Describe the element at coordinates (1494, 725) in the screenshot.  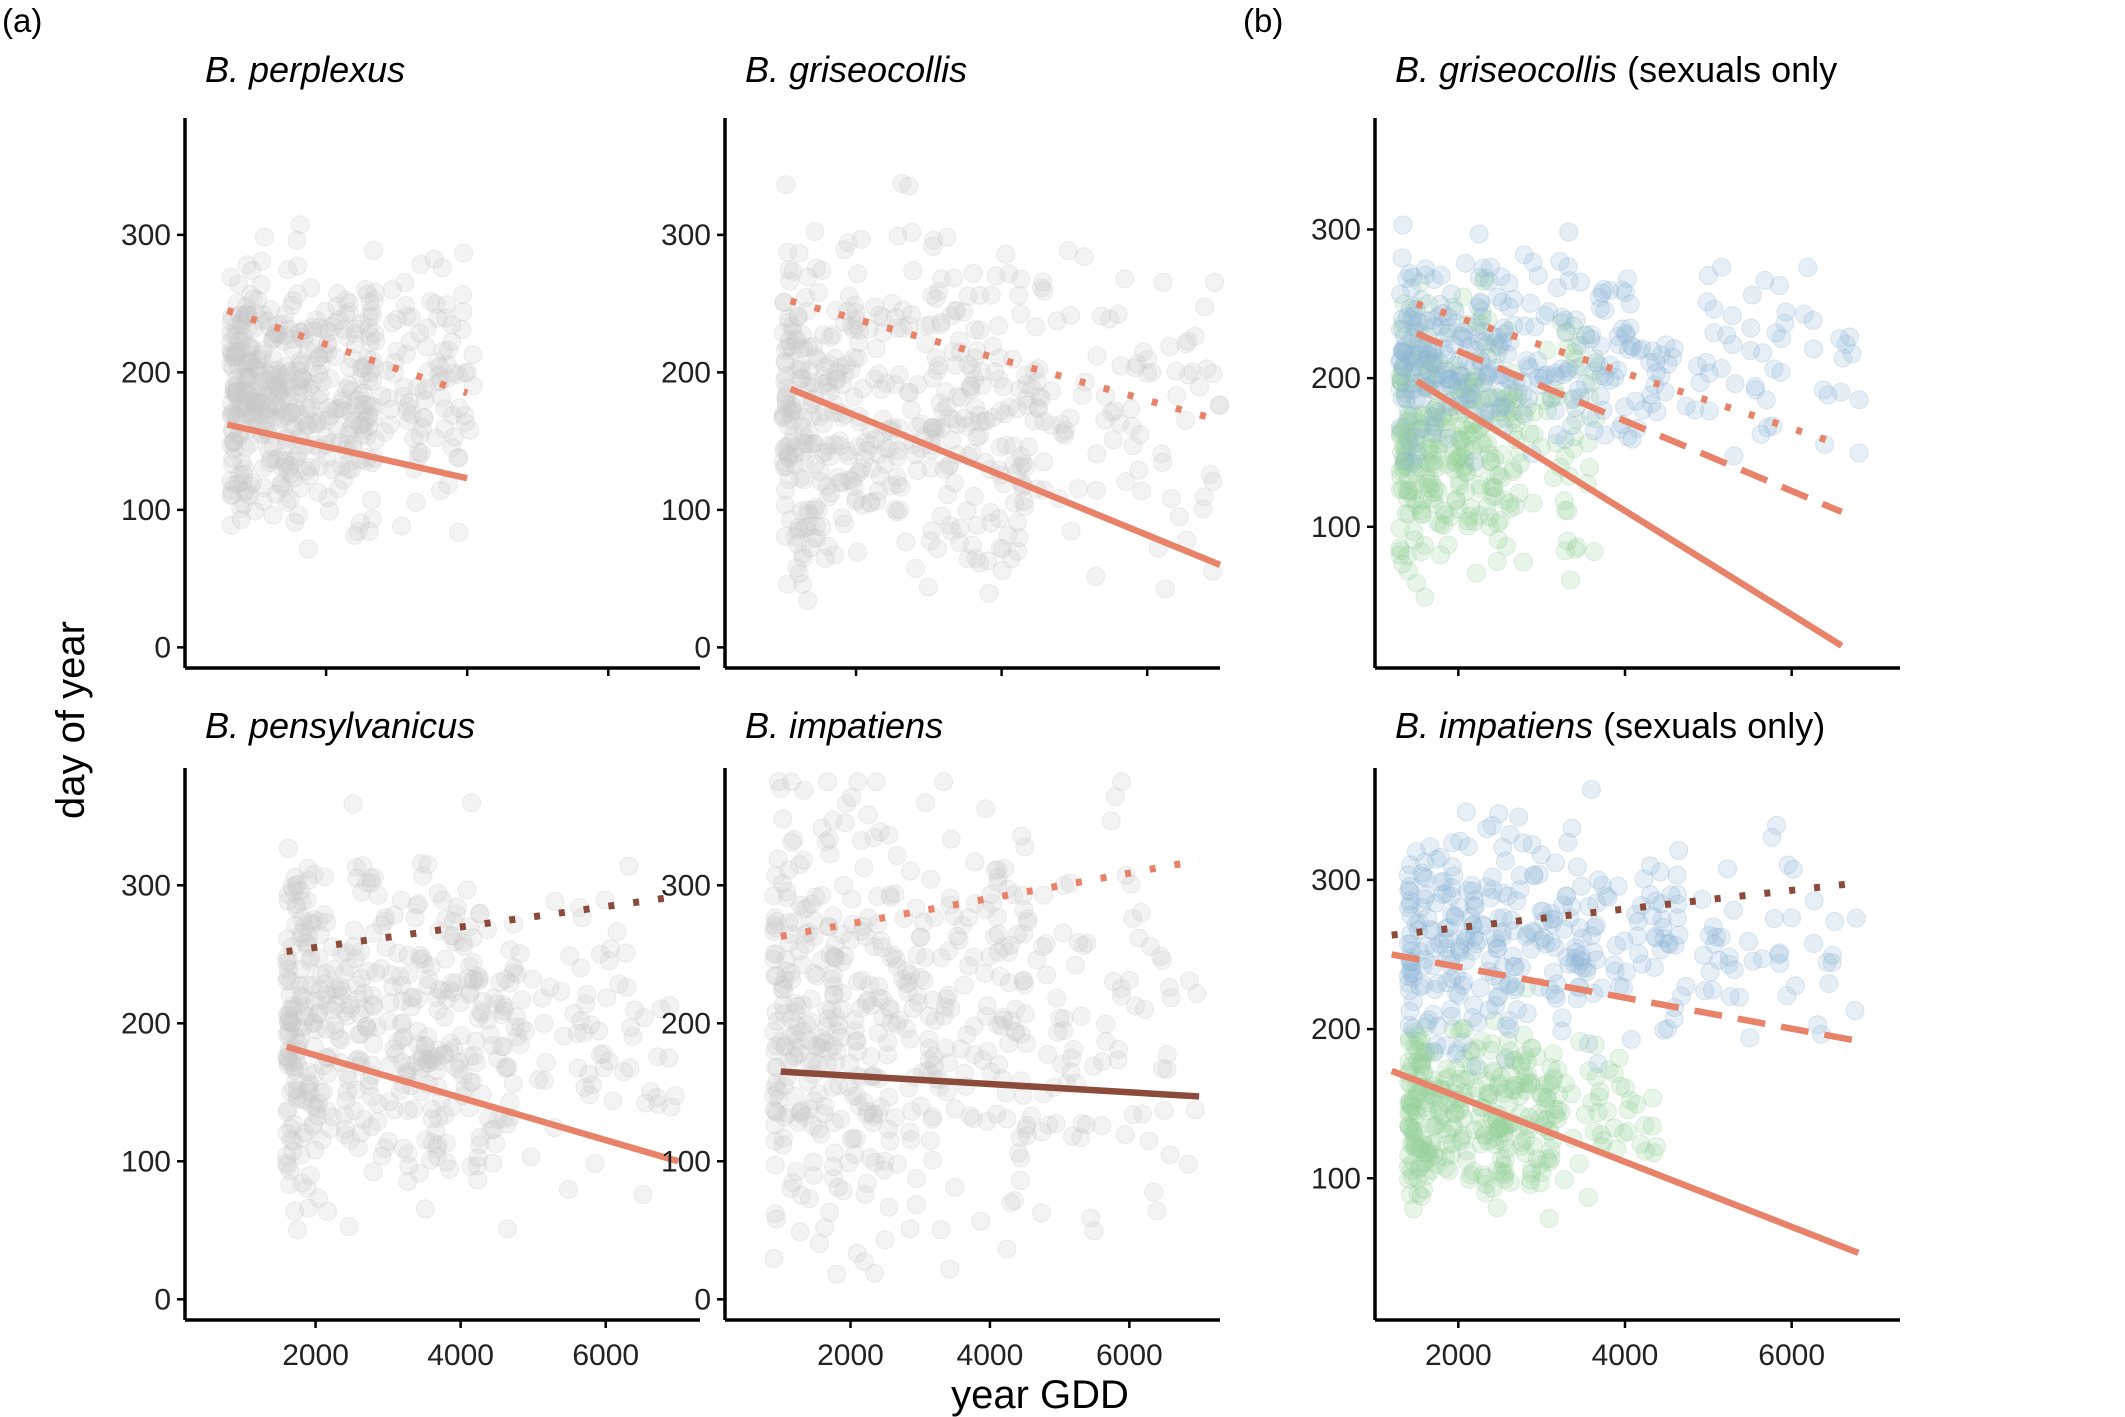
I see `panel-title-species: B. impatiens` at that location.